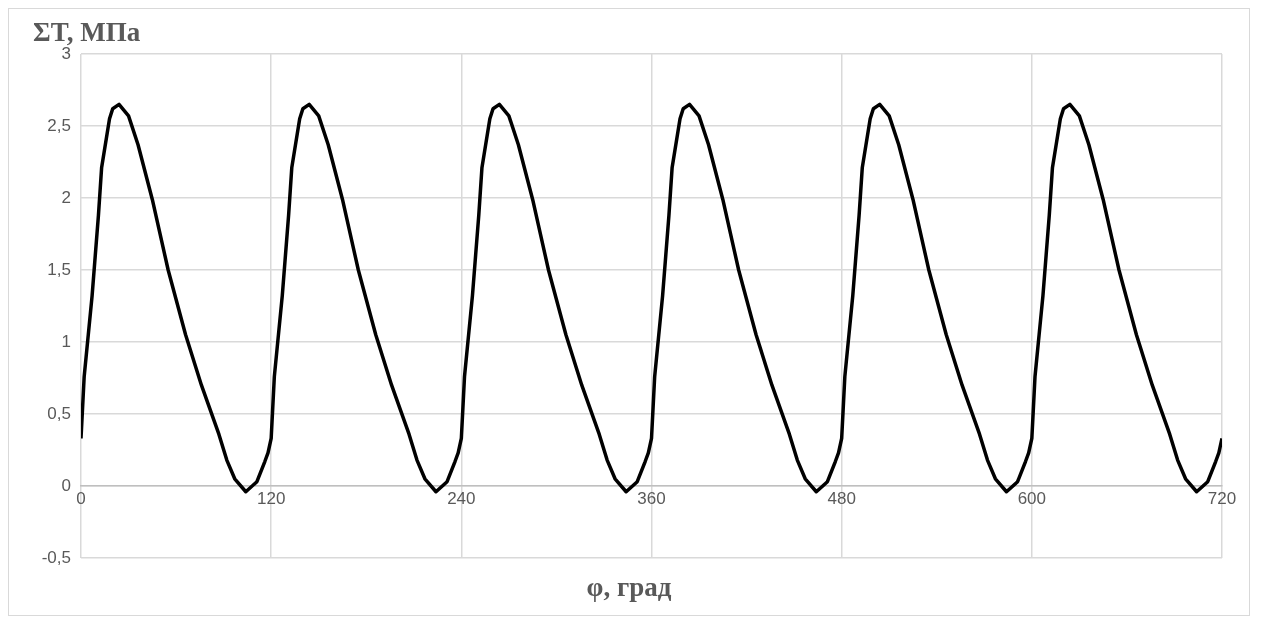 The image size is (1261, 626). Describe the element at coordinates (271, 498) in the screenshot. I see `x-tick-label: 120` at that location.